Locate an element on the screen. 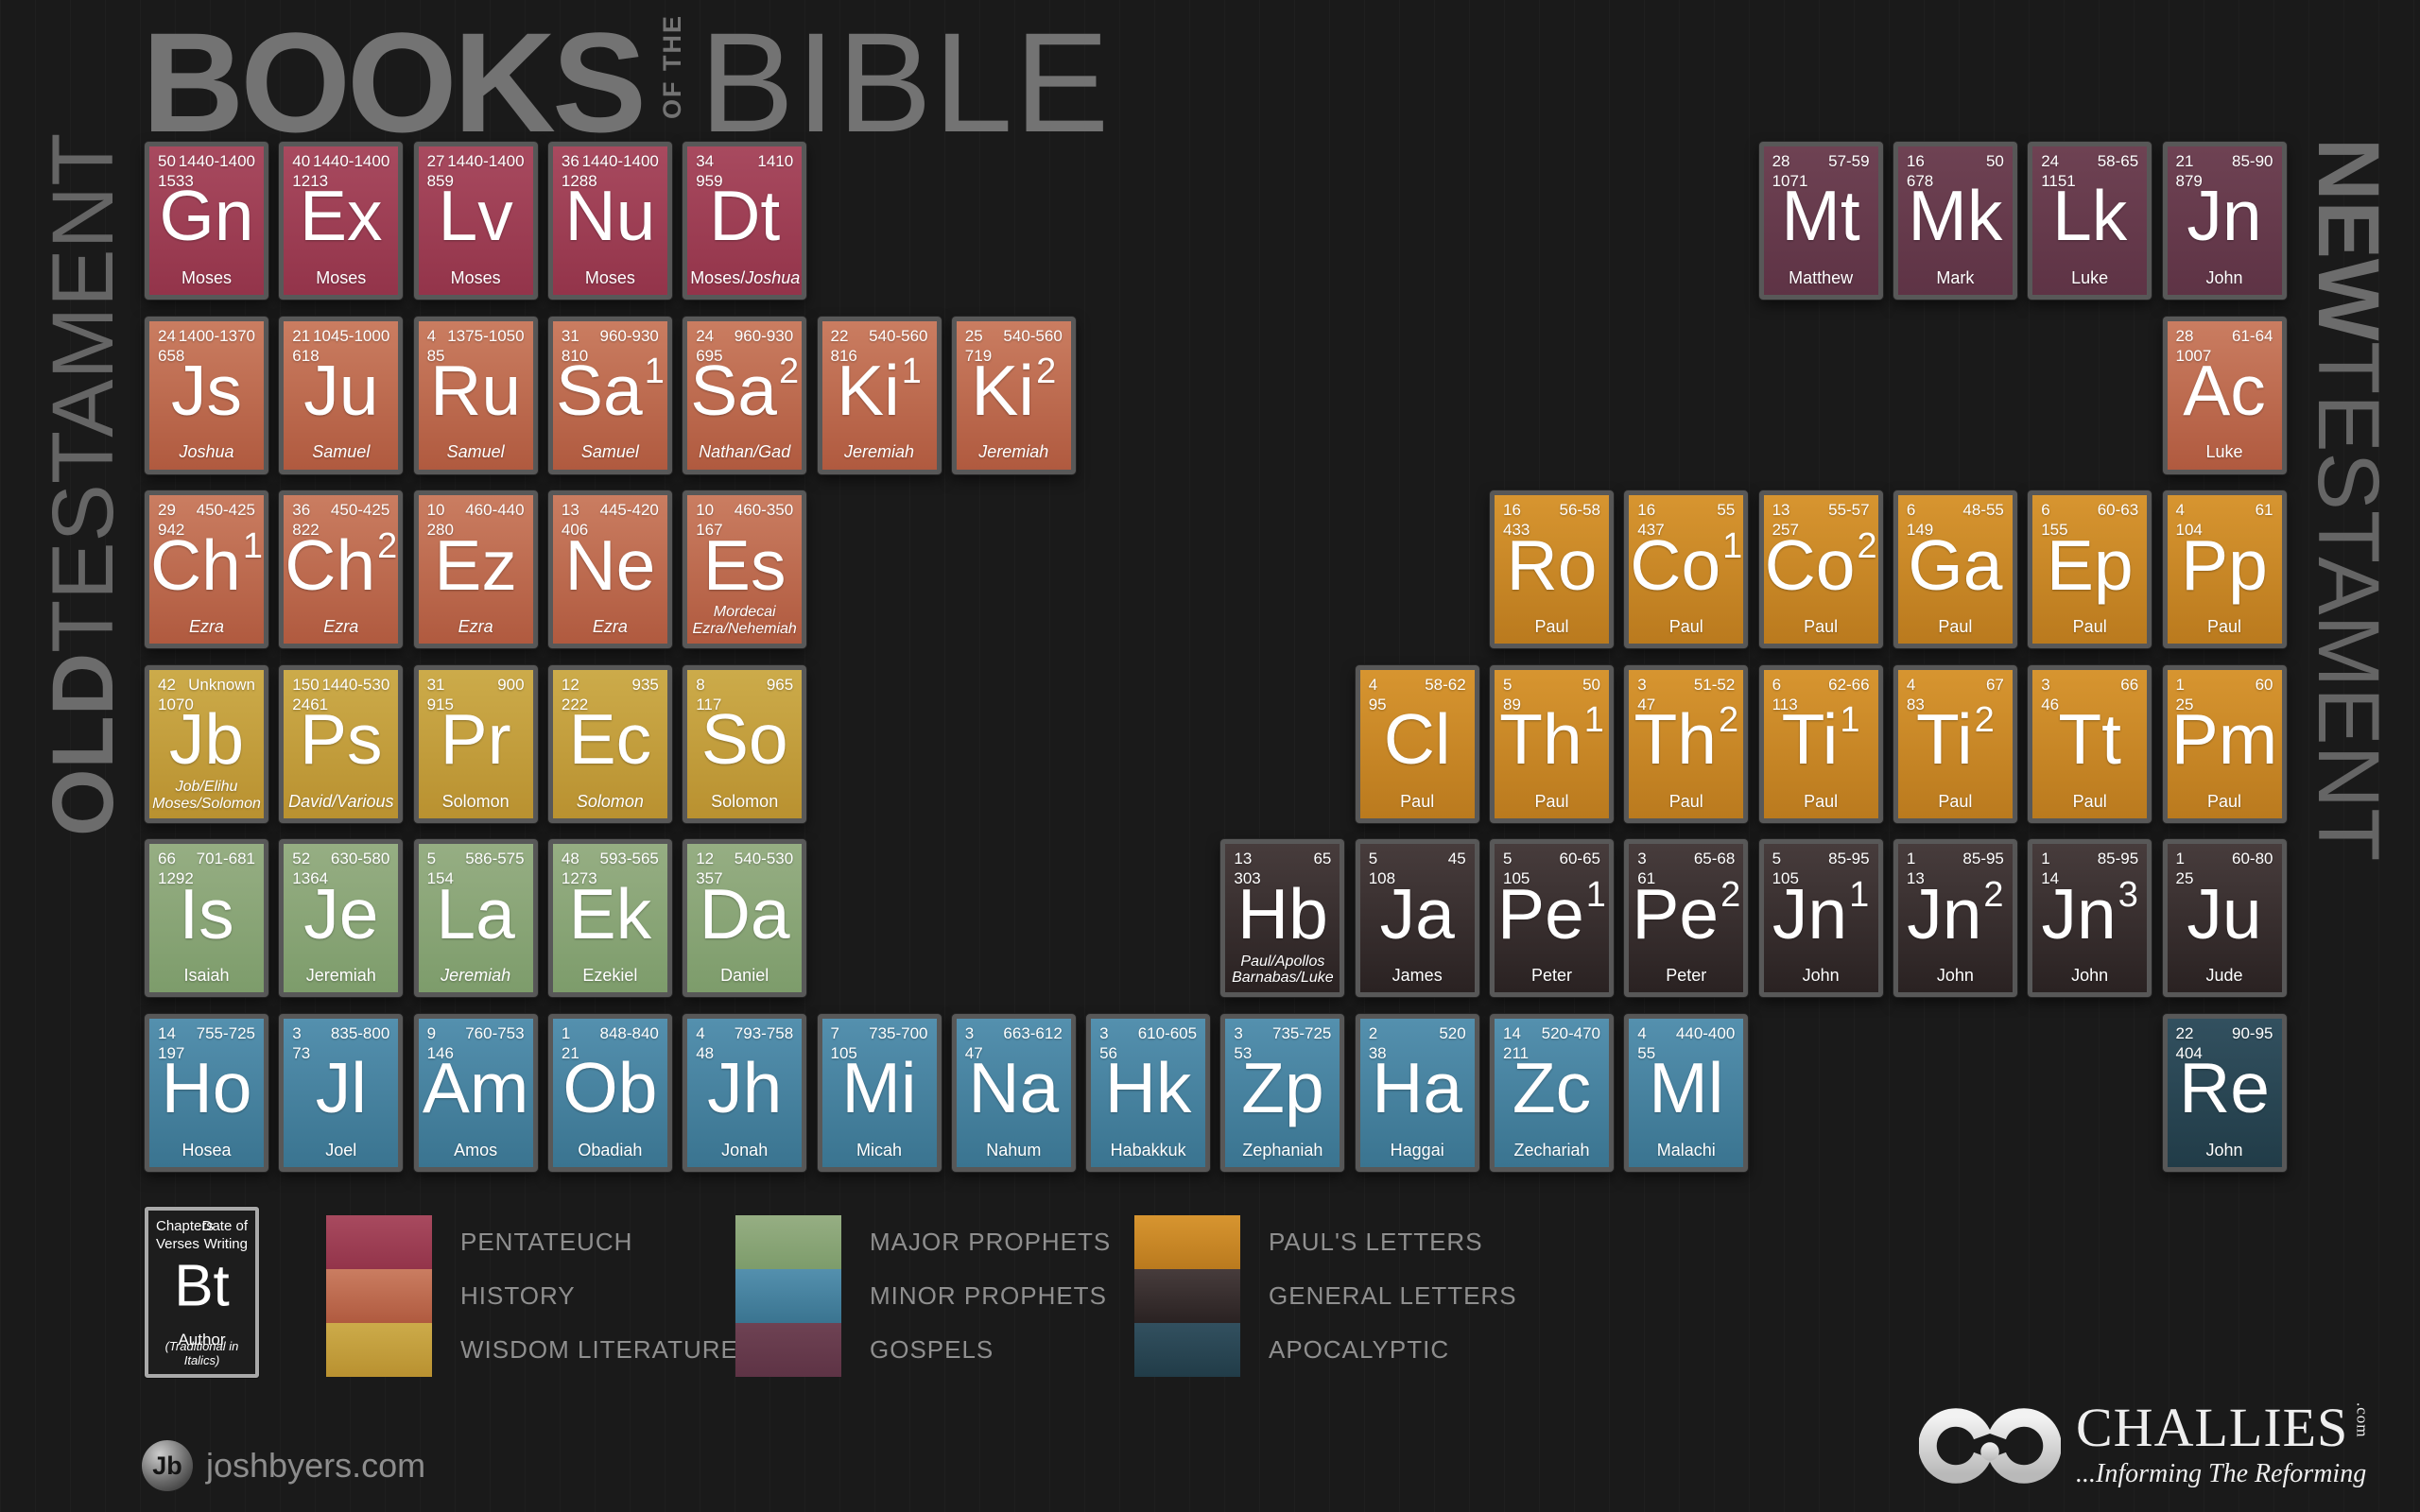 The image size is (2420, 1512). verses-count: 105 is located at coordinates (843, 1053).